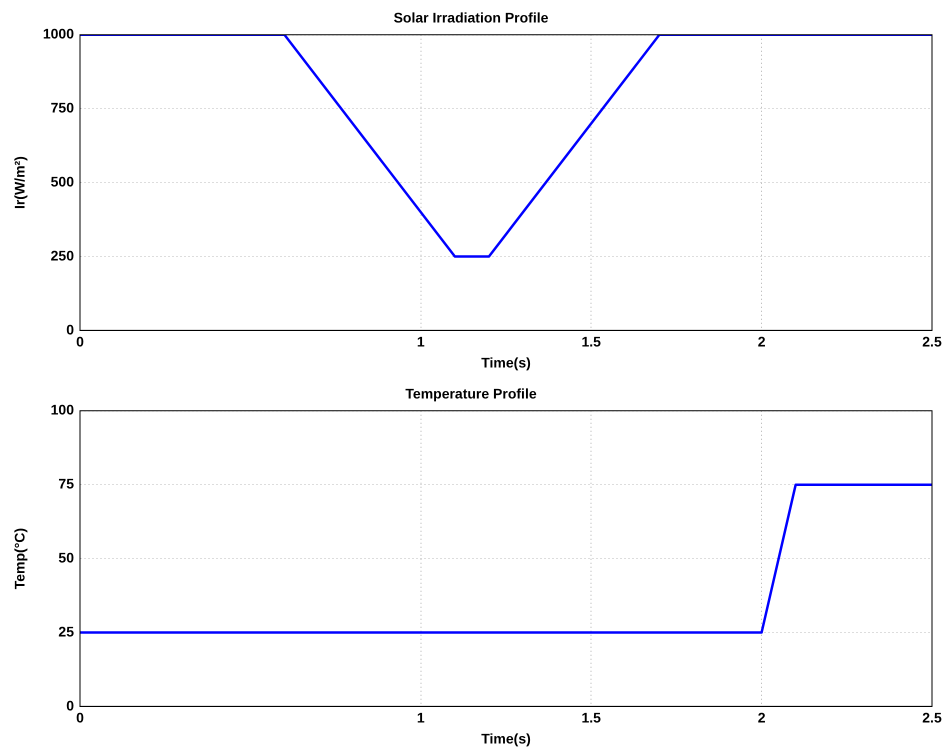  I want to click on chart-title: Solar Irradiation Profile, so click(471, 17).